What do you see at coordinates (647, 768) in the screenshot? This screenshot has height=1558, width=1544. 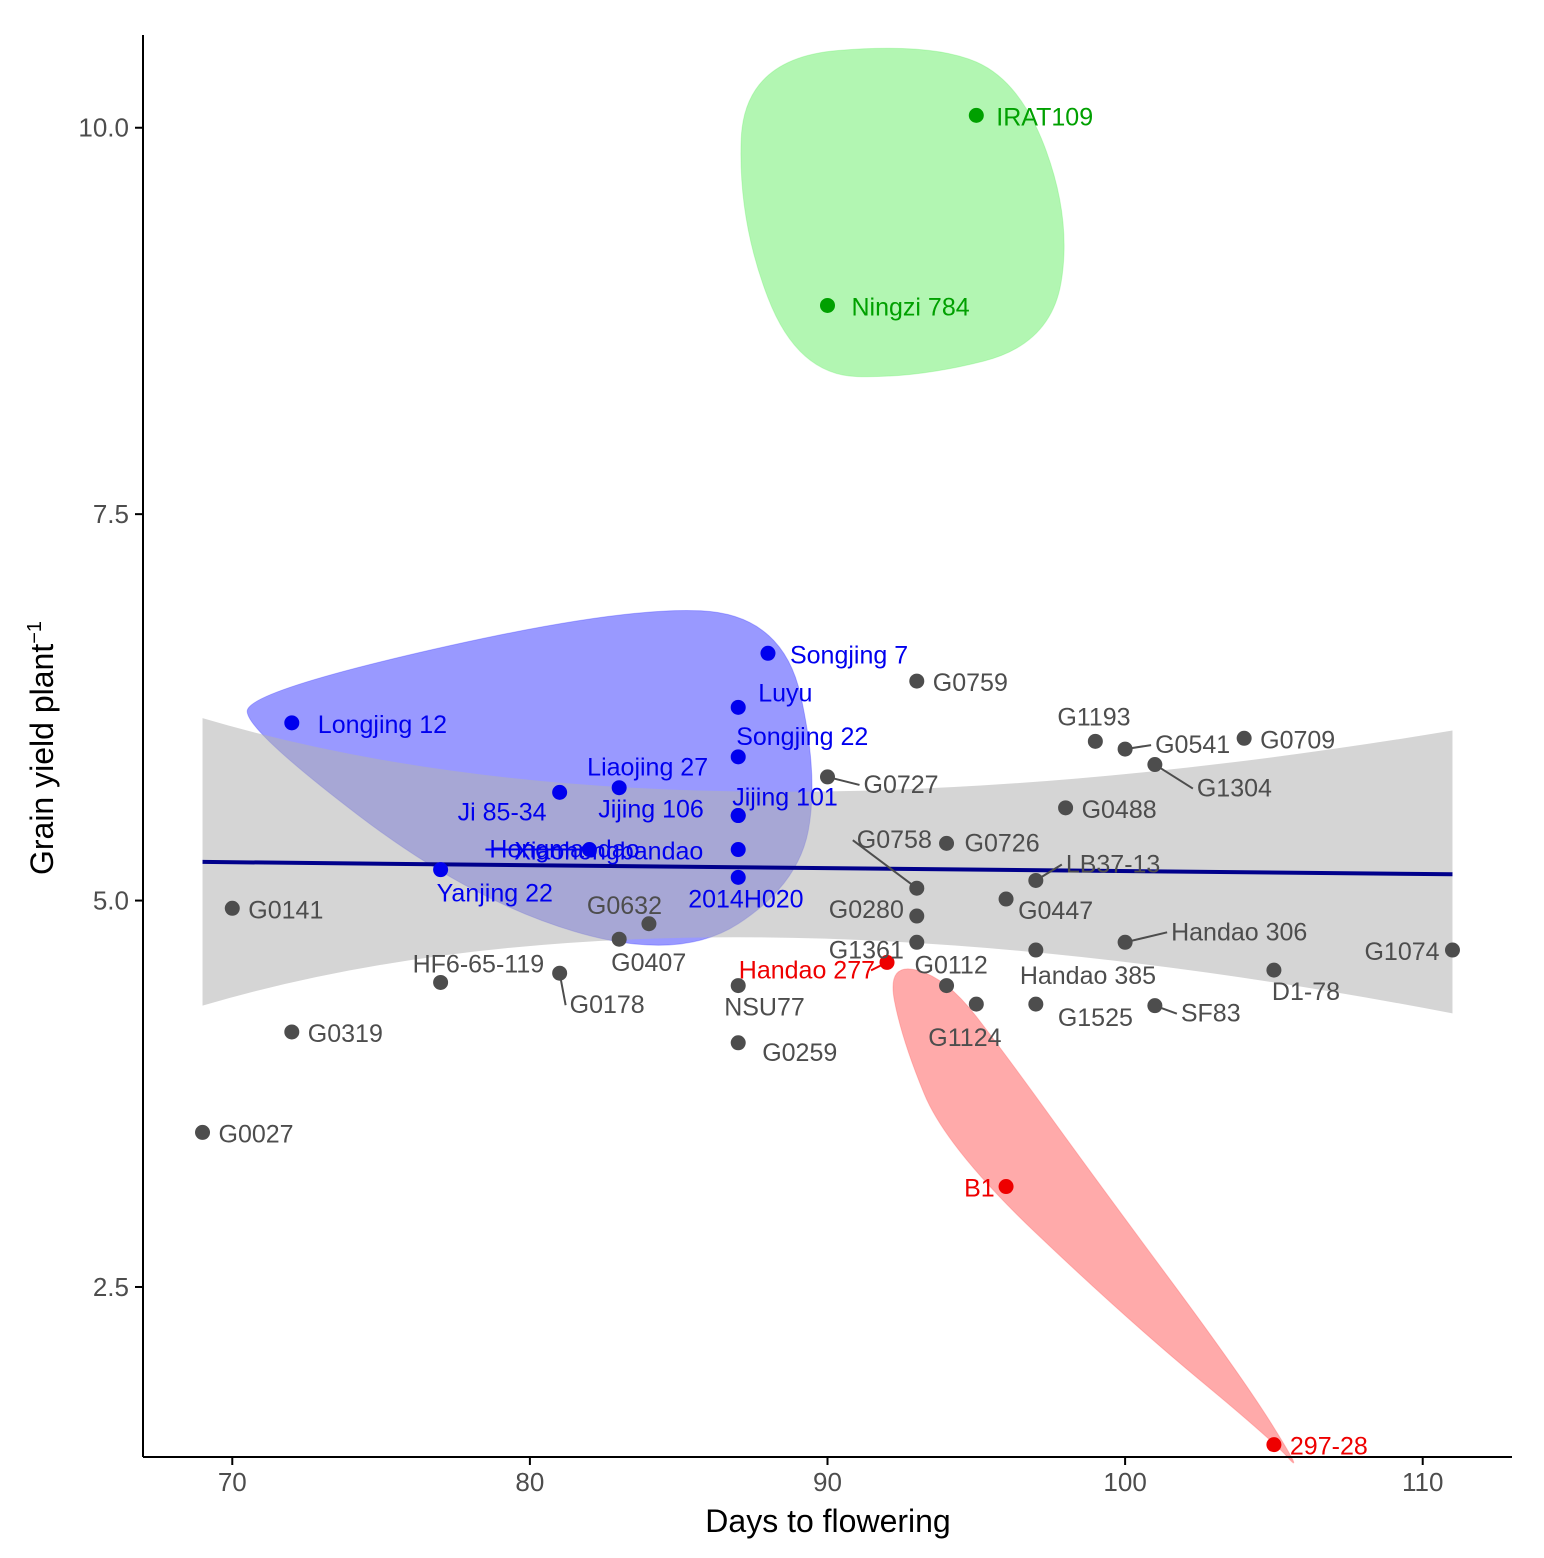 I see `label-liaojing-27: Liaojing 27` at bounding box center [647, 768].